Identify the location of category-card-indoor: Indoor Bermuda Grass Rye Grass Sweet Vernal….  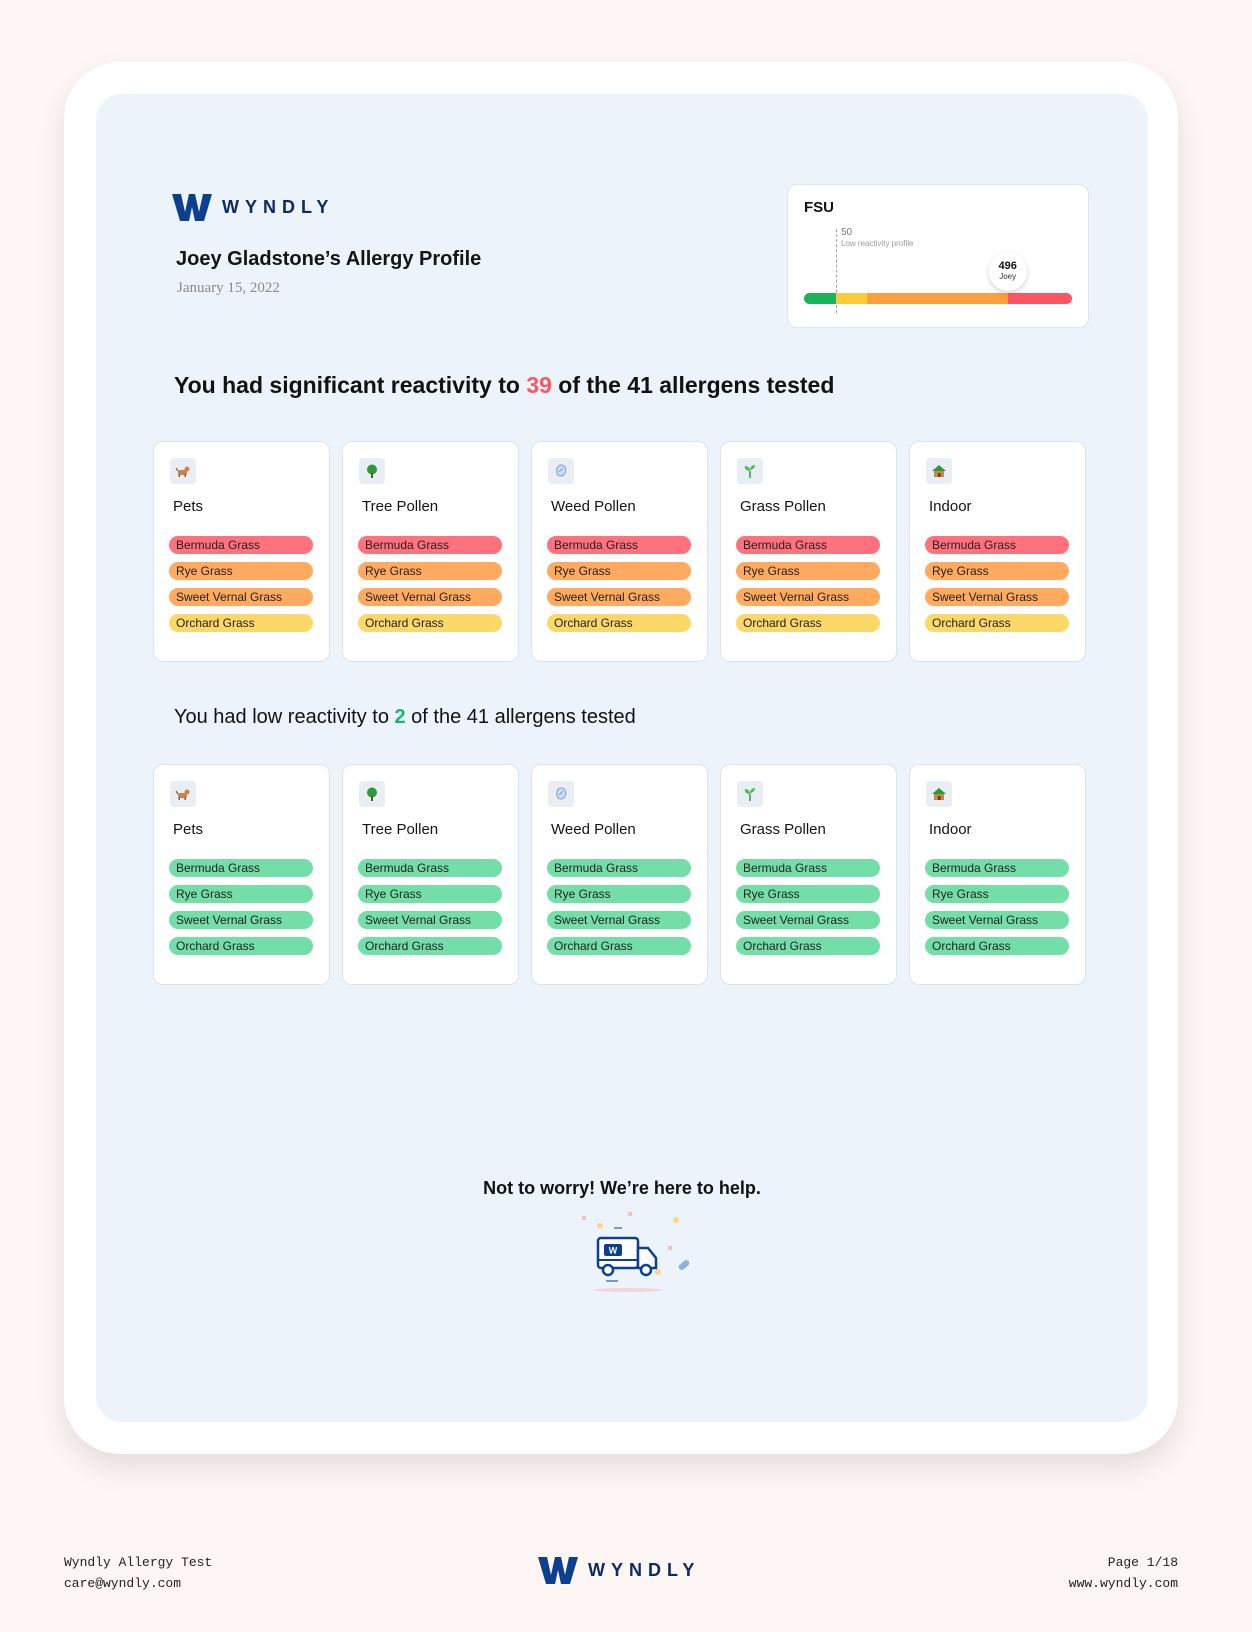
(997, 551).